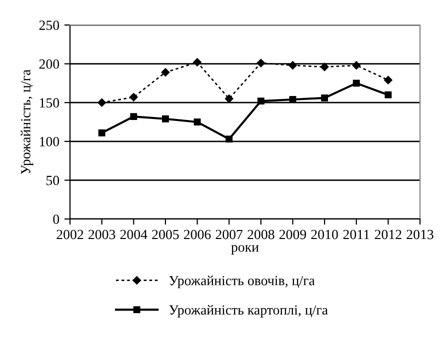  Describe the element at coordinates (50, 141) in the screenshot. I see `y-tick-label: 100` at that location.